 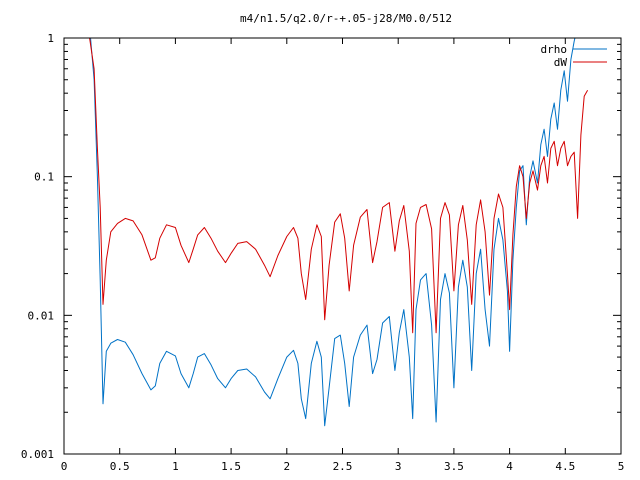 I want to click on x-tick-label: 3, so click(x=398, y=466).